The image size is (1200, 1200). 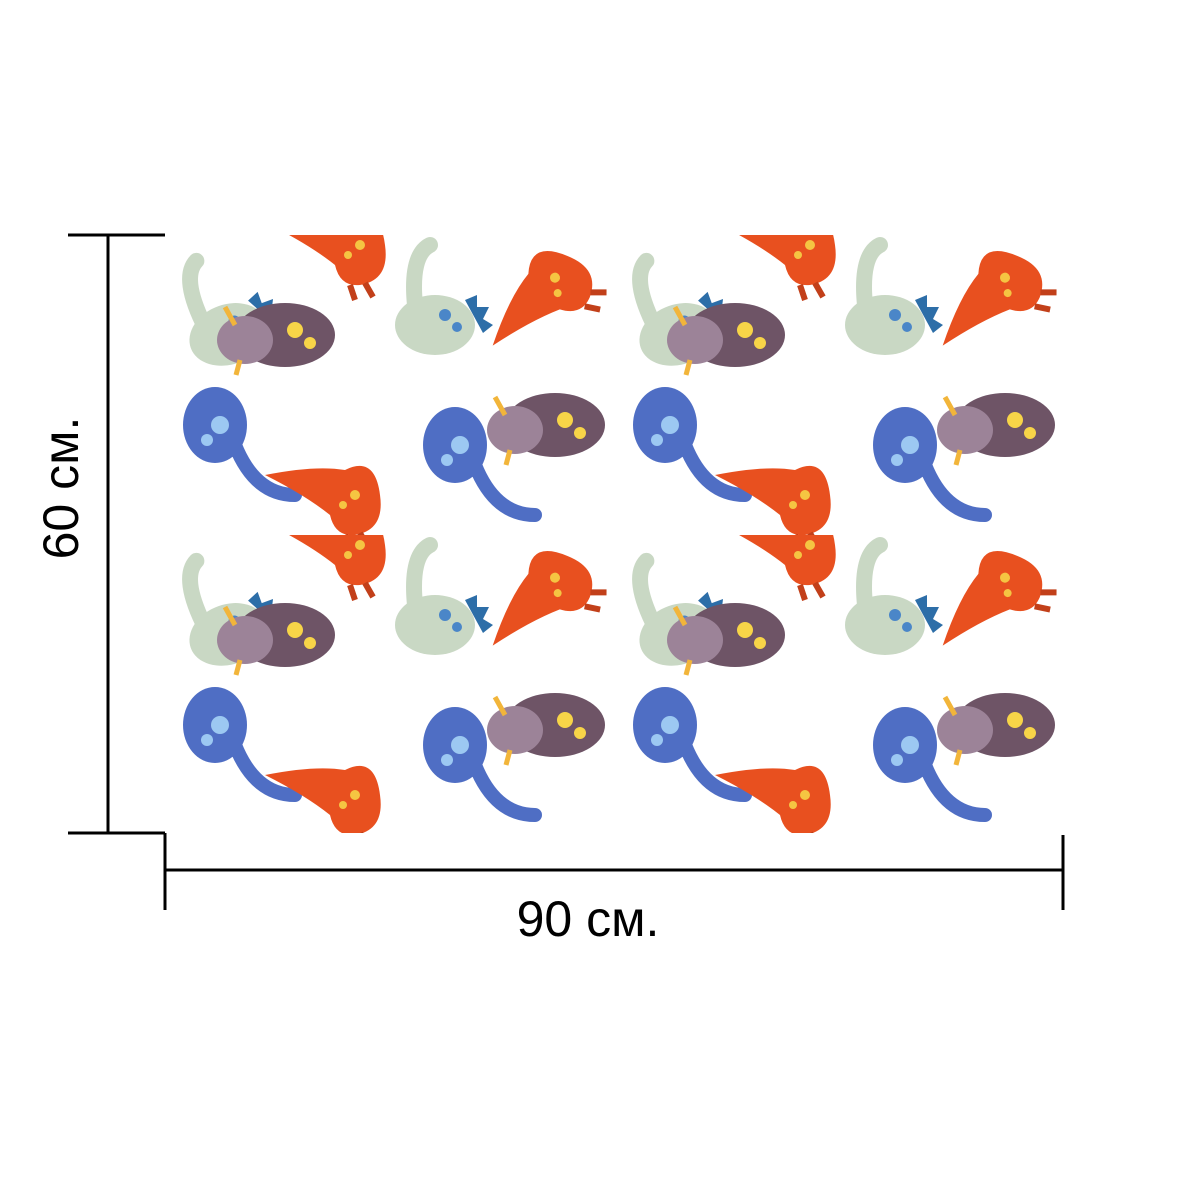 I want to click on height-dimension, so click(x=116, y=534).